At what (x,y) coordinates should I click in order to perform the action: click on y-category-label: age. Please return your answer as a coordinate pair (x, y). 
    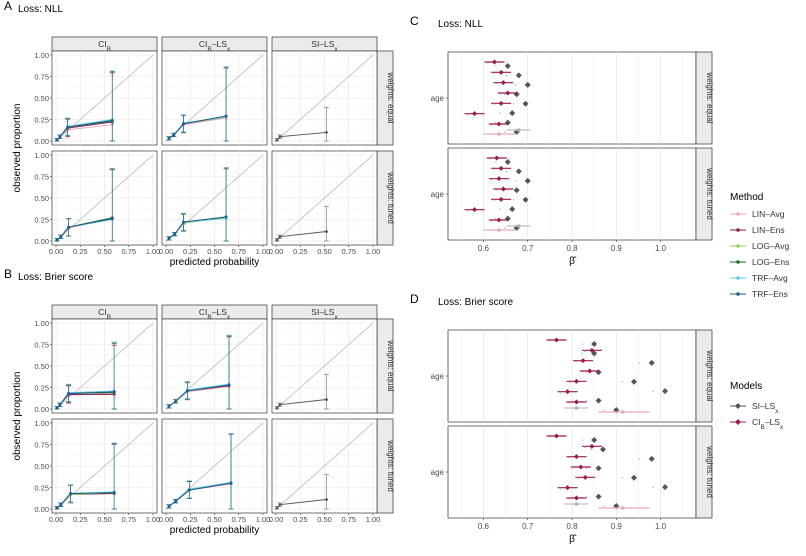
    Looking at the image, I should click on (438, 194).